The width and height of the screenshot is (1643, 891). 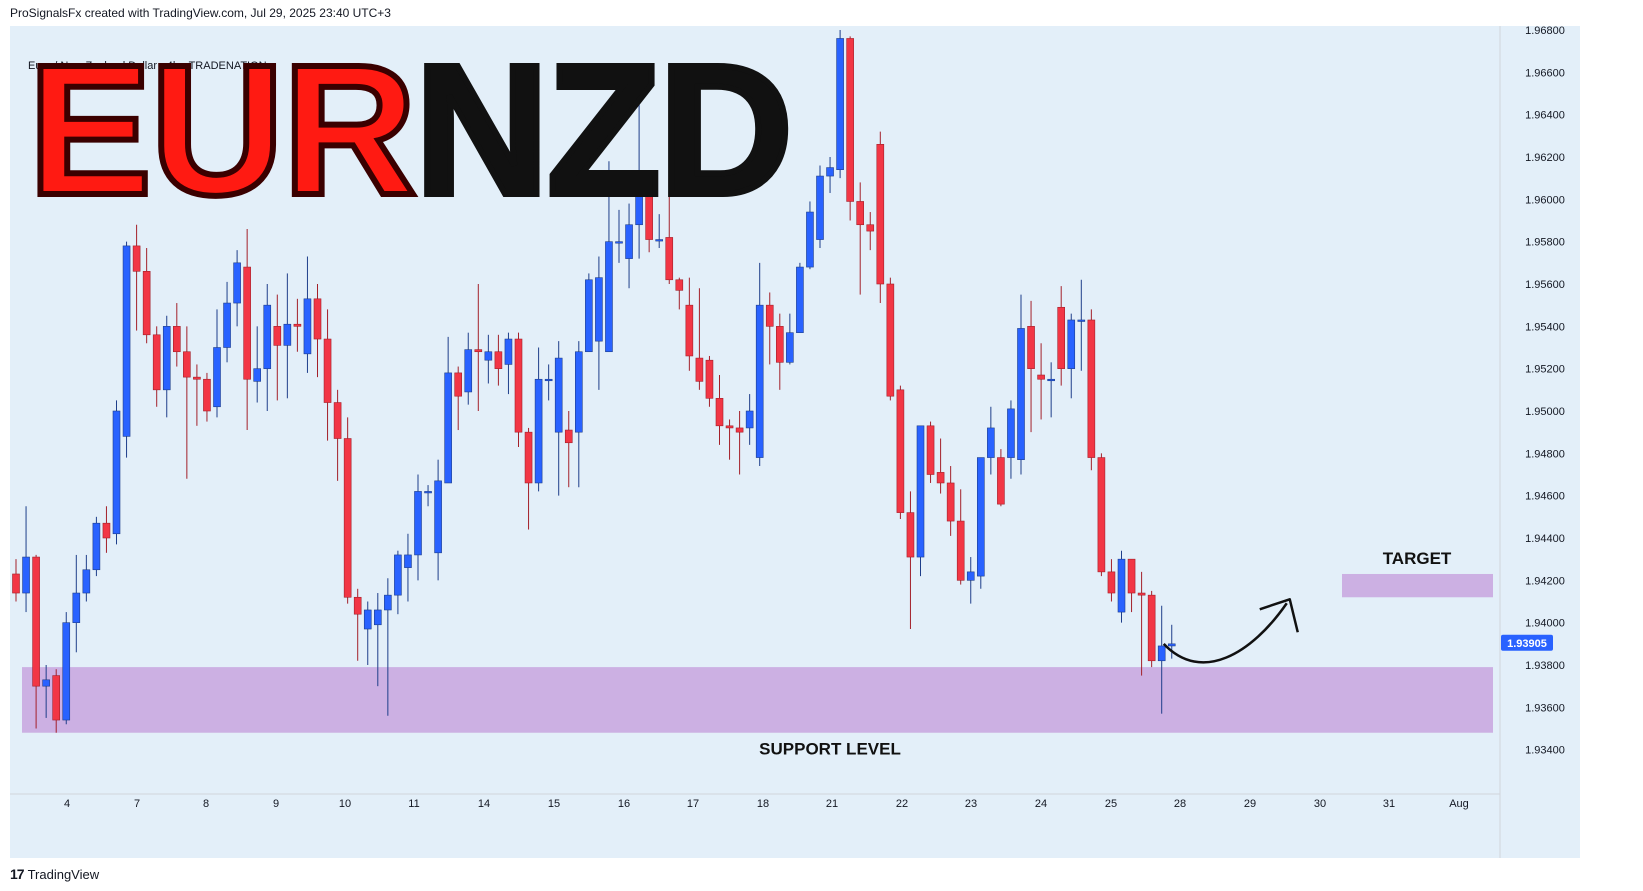 I want to click on y-tick-label: 1.96200, so click(x=1545, y=158).